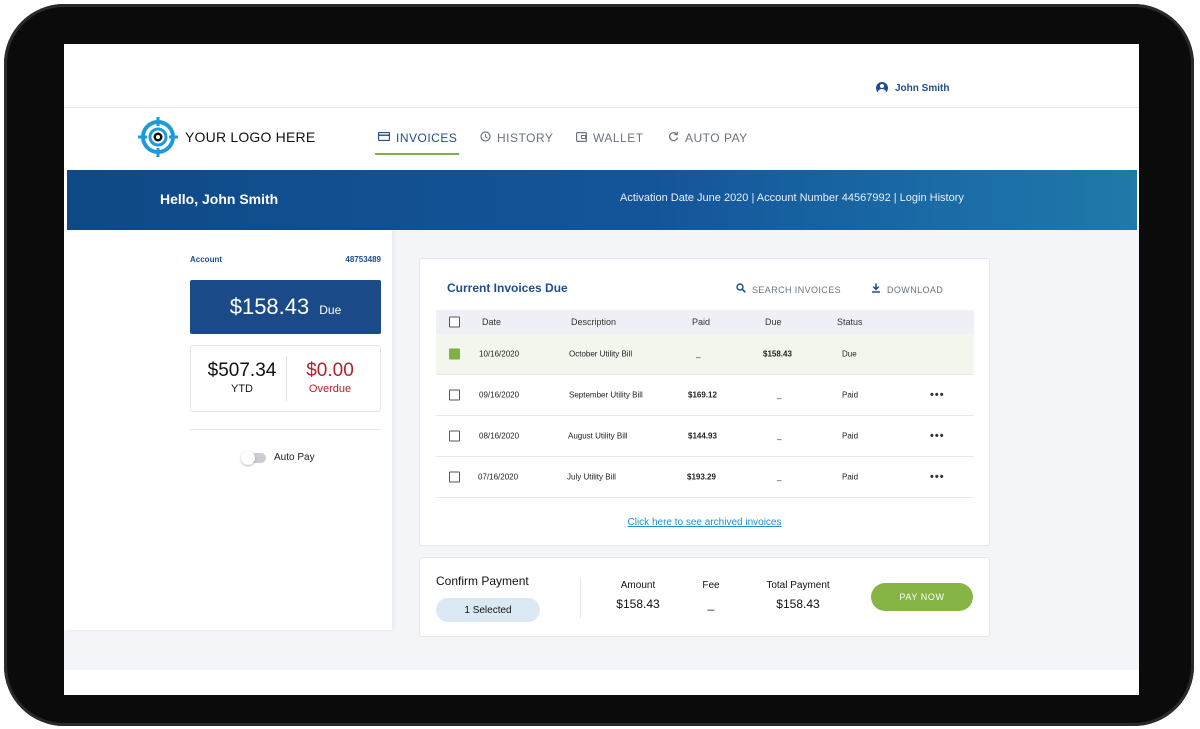 The height and width of the screenshot is (729, 1200). Describe the element at coordinates (285, 429) in the screenshot. I see `sidebar-divider` at that location.